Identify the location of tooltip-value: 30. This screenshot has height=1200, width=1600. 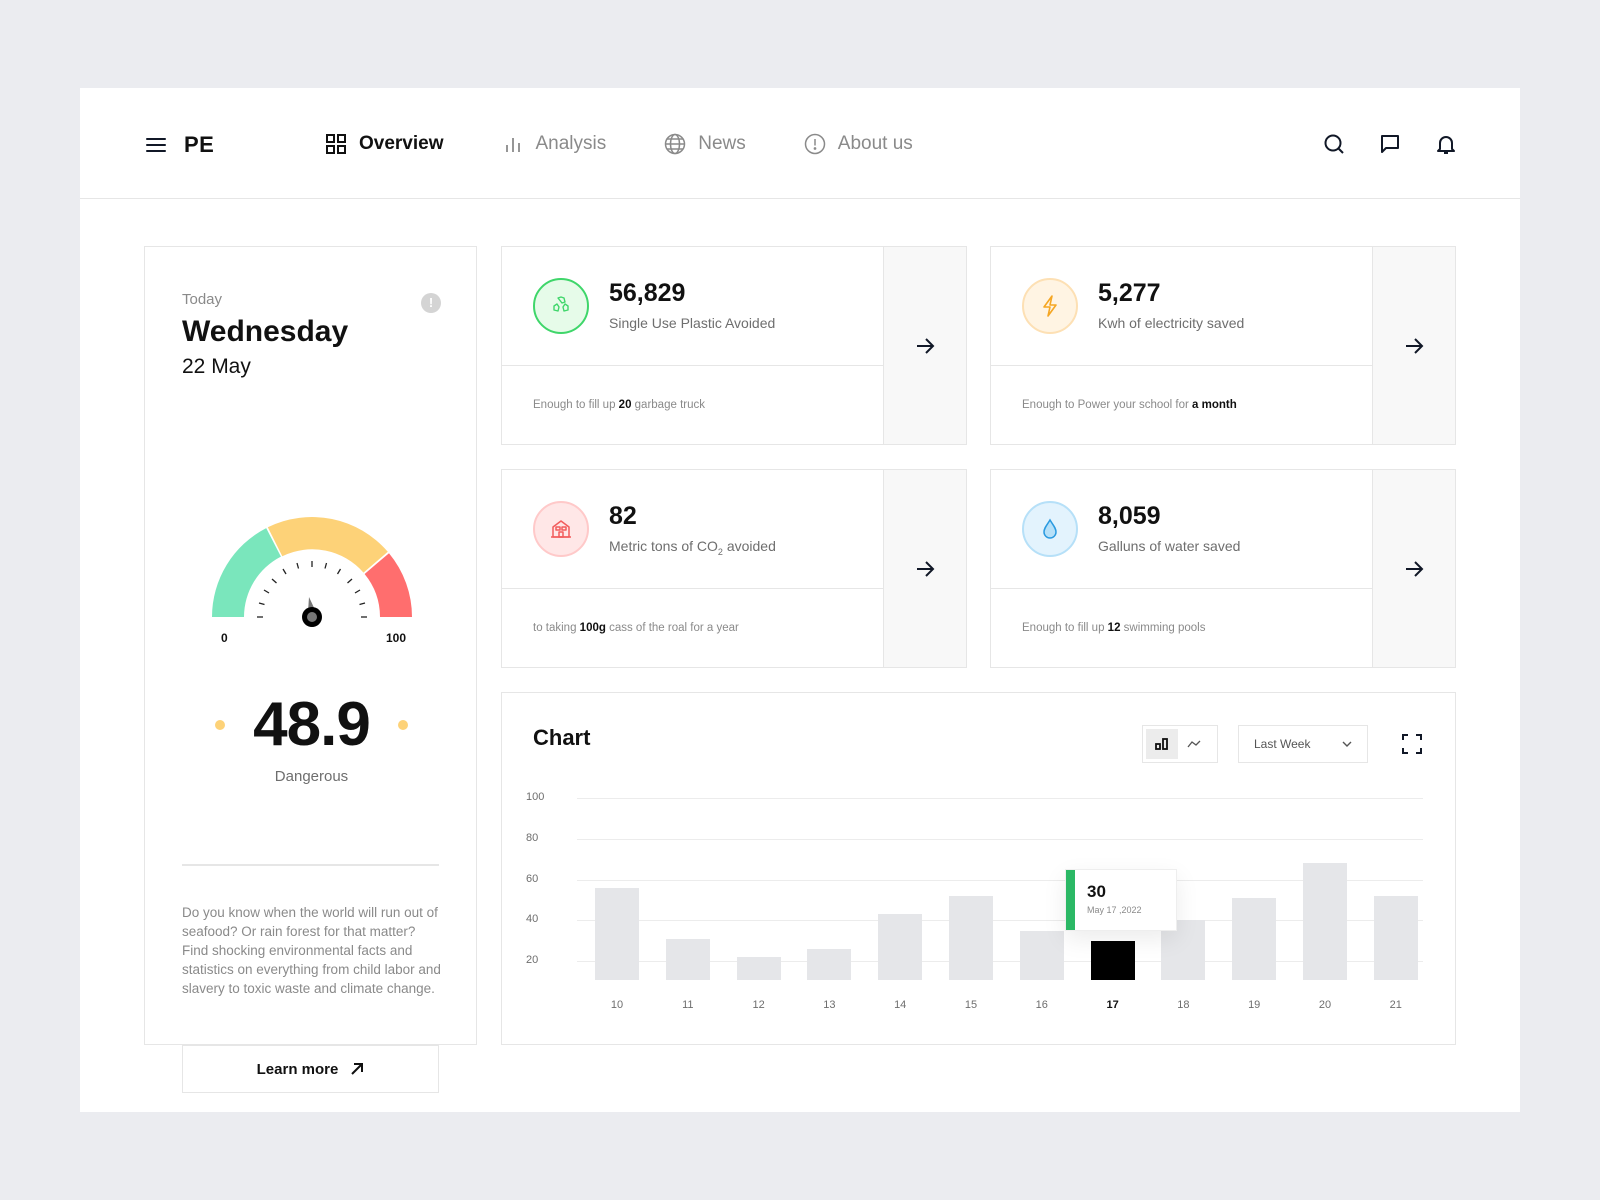
(1096, 891).